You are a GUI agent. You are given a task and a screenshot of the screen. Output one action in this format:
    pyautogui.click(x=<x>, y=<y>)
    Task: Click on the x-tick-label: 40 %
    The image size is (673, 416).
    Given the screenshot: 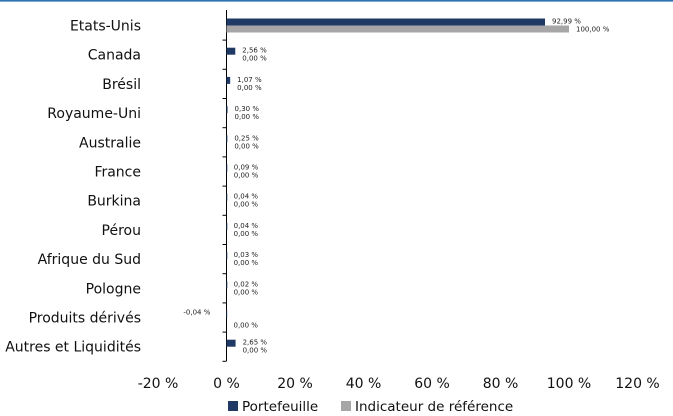 What is the action you would take?
    pyautogui.click(x=364, y=384)
    